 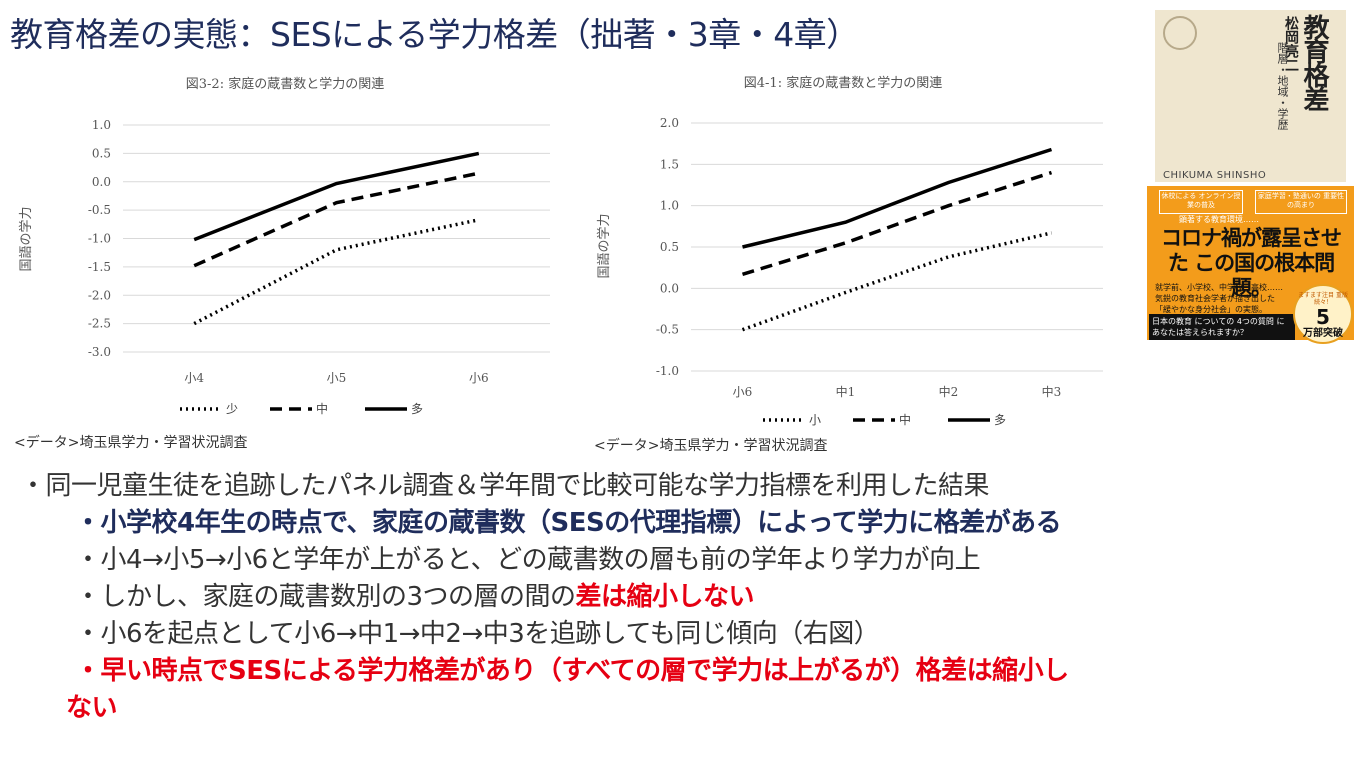 I want to click on chart-left-source: <データ>埼玉県学力・学習状況調査, so click(x=131, y=443).